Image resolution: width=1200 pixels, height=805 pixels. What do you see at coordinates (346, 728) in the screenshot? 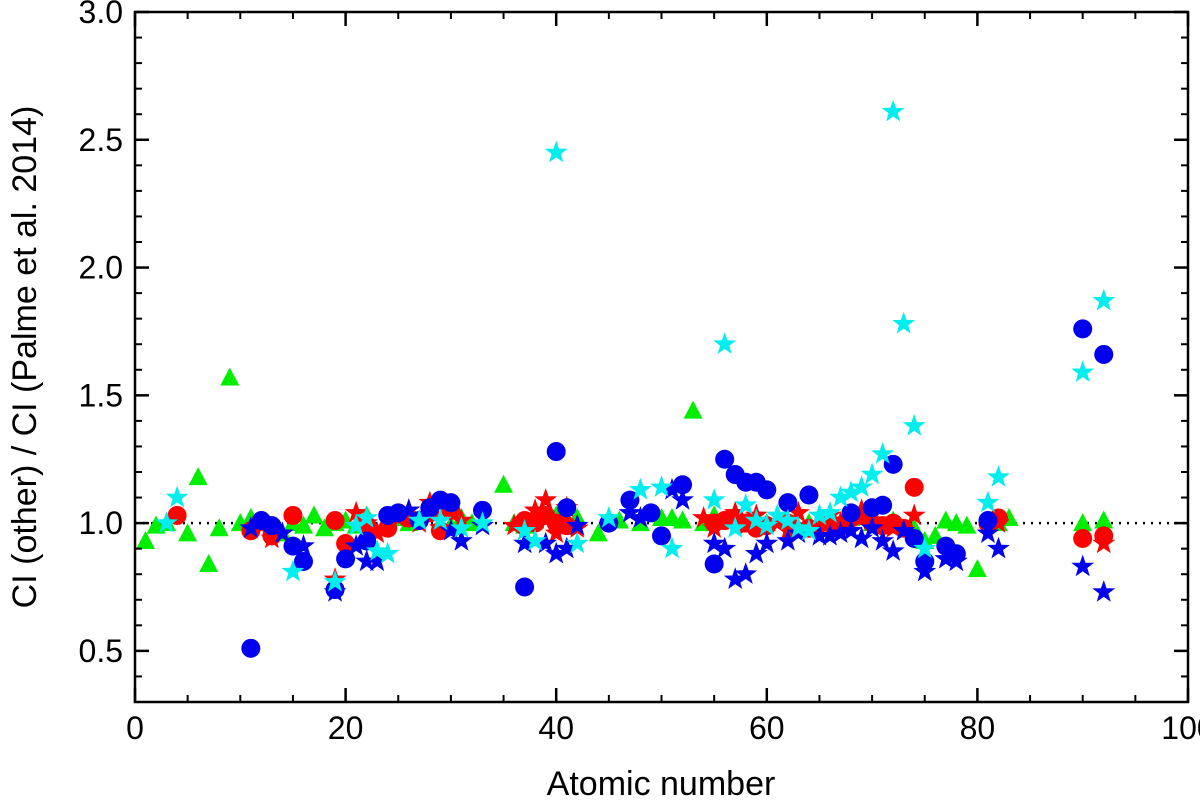
I see `x-tick-label: 20` at bounding box center [346, 728].